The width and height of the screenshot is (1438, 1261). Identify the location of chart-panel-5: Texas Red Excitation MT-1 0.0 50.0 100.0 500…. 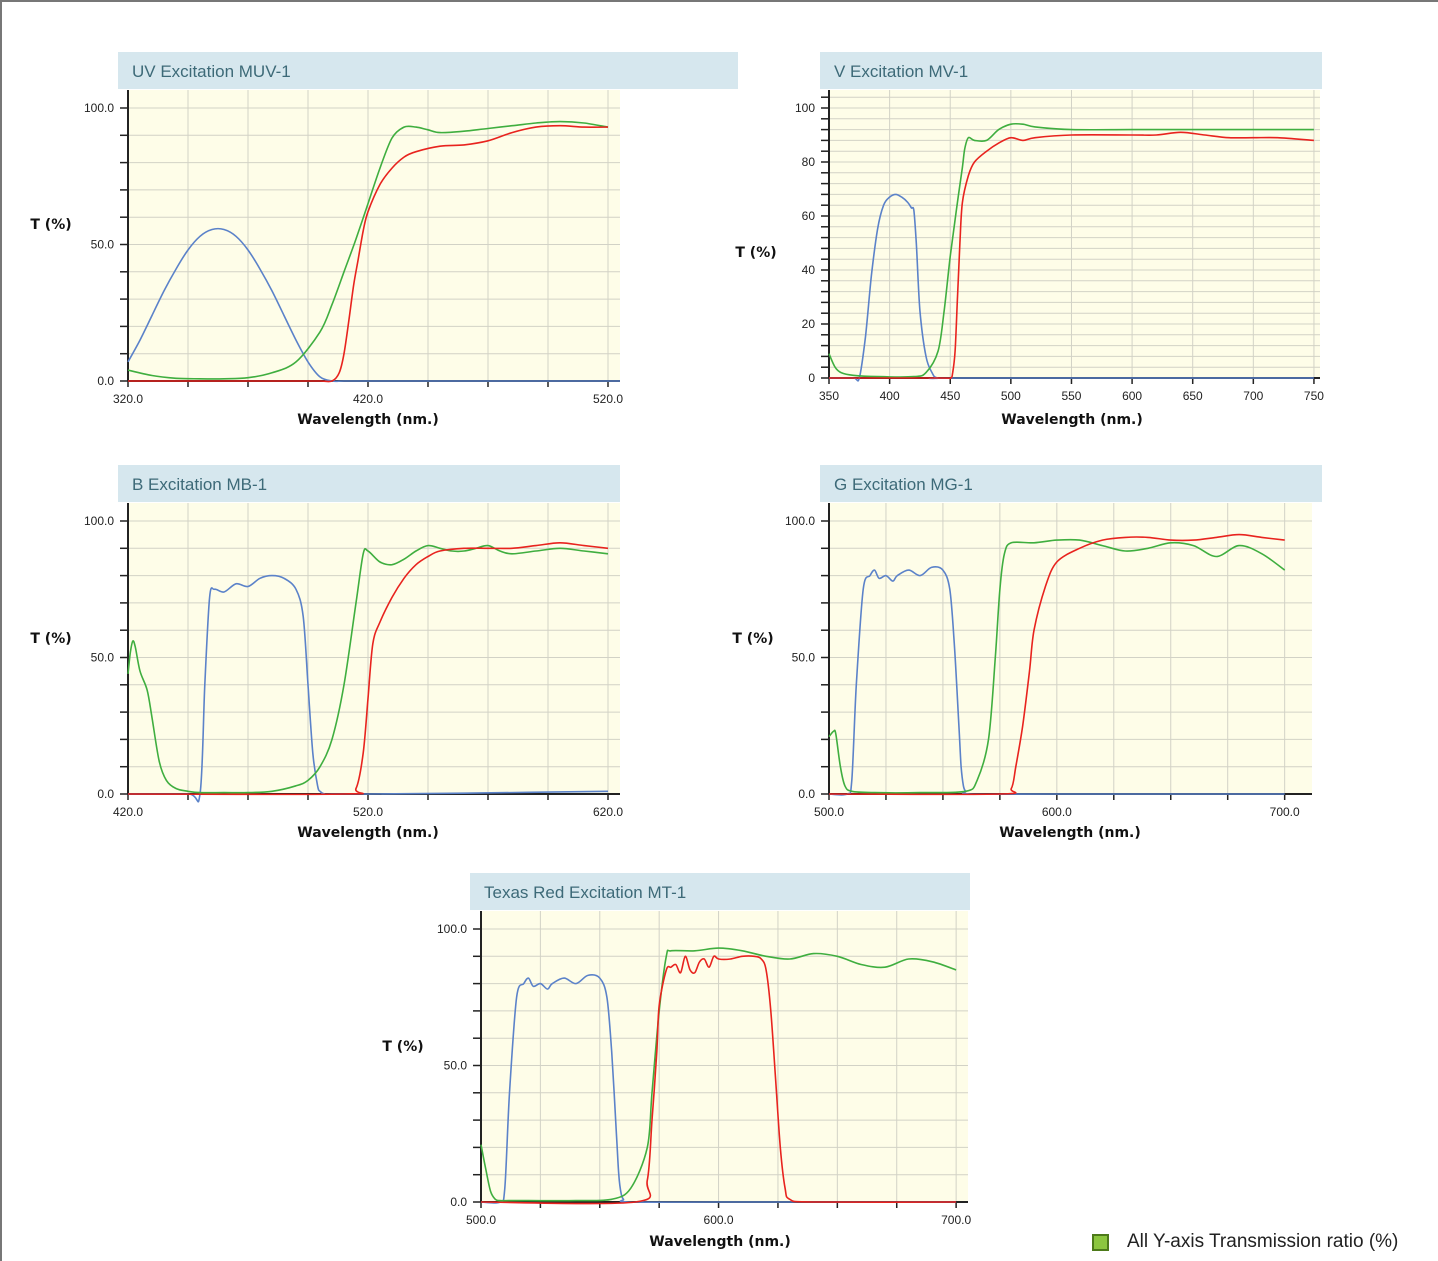
(676, 1061).